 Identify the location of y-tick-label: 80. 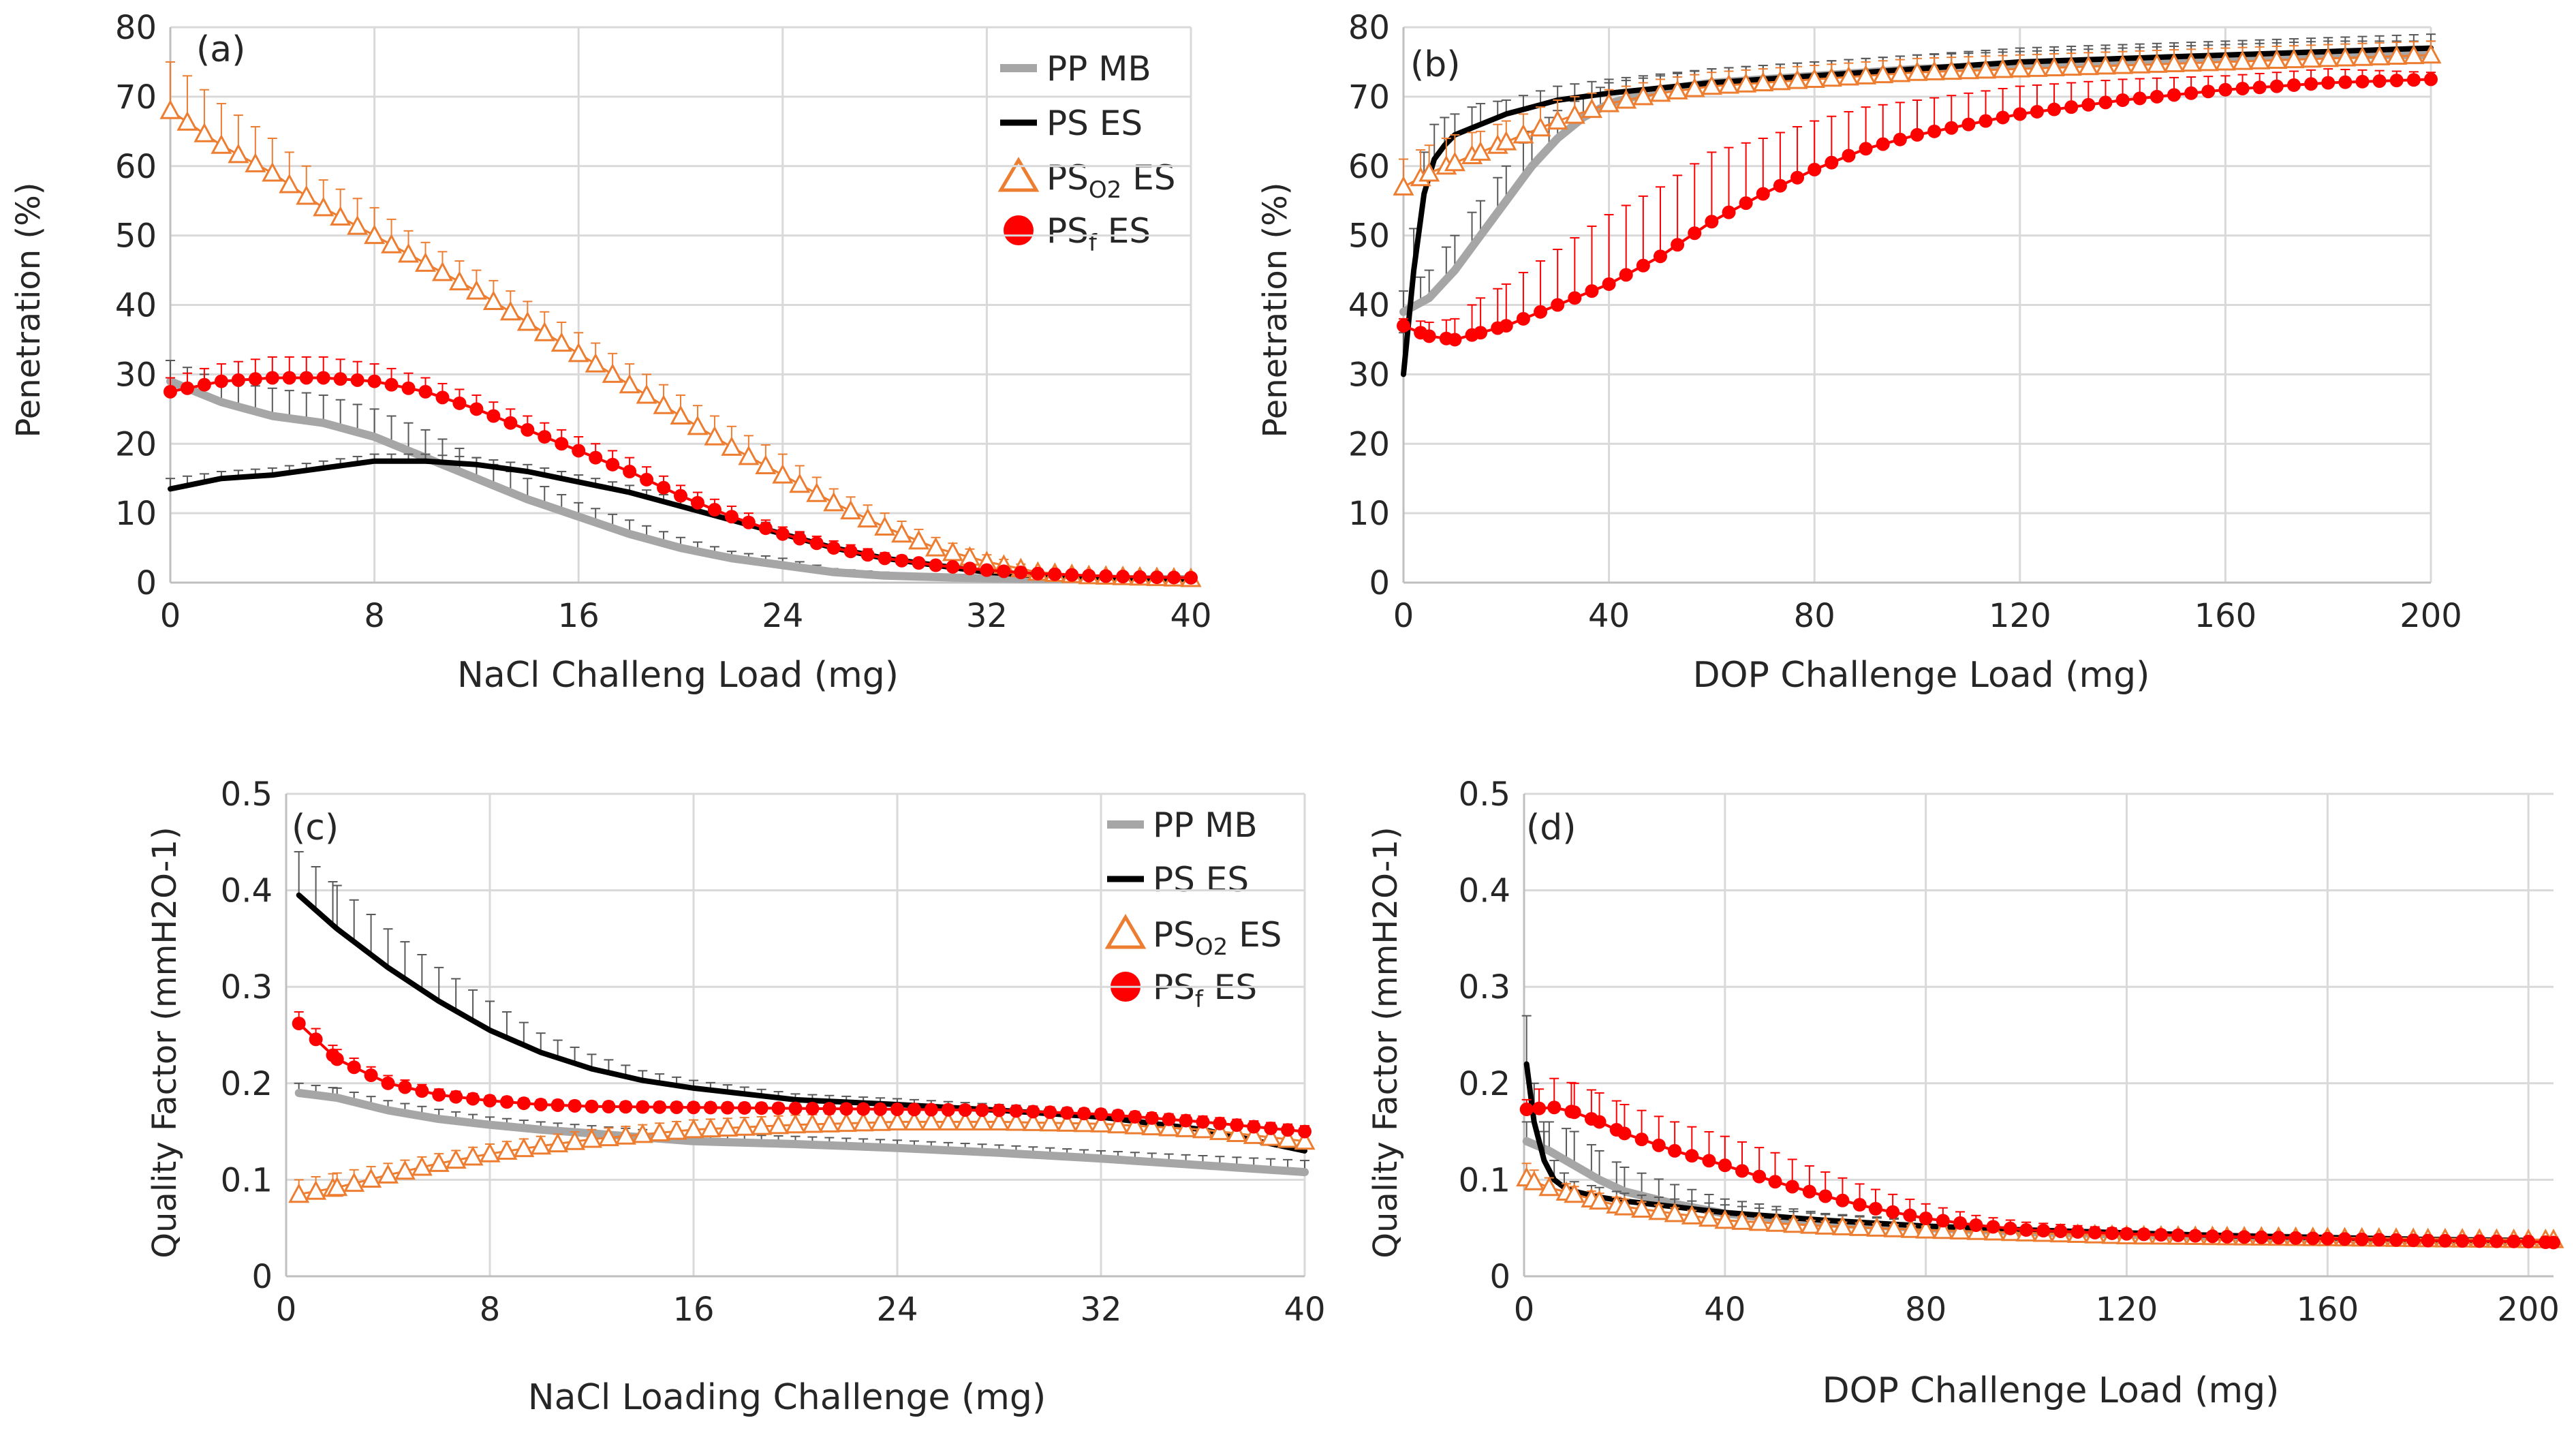
(136, 28).